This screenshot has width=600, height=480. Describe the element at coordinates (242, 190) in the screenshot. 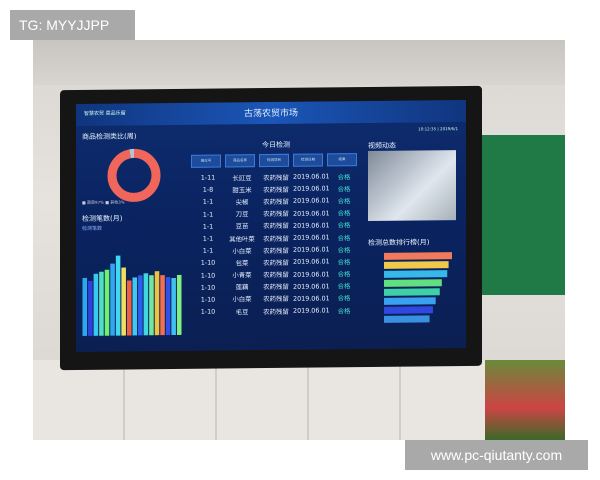

I see `table-cell: 甜玉米` at that location.